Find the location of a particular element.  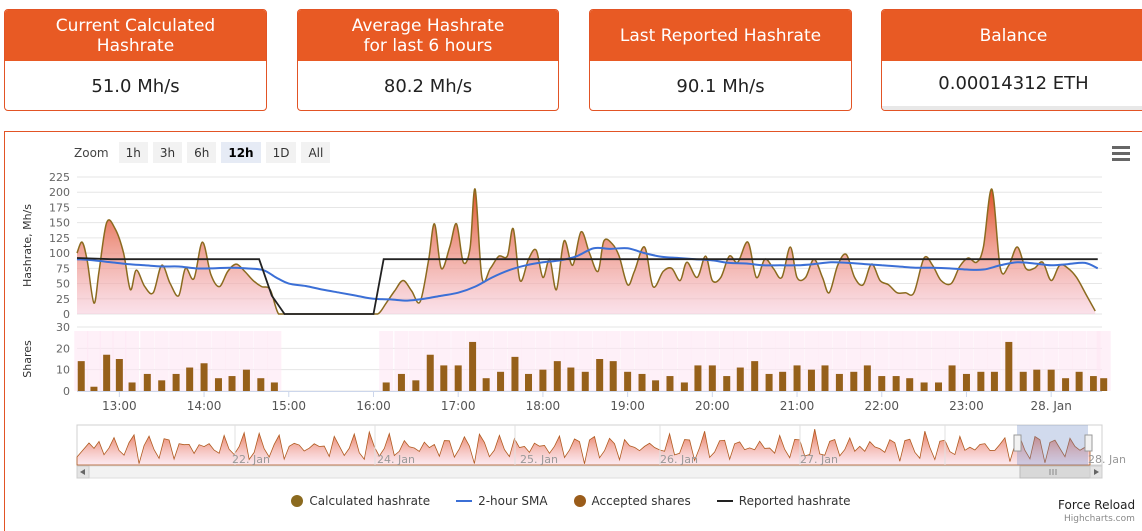

zoom-selector: Zoom 1h 3h 6h 12h 1D All is located at coordinates (202, 152).